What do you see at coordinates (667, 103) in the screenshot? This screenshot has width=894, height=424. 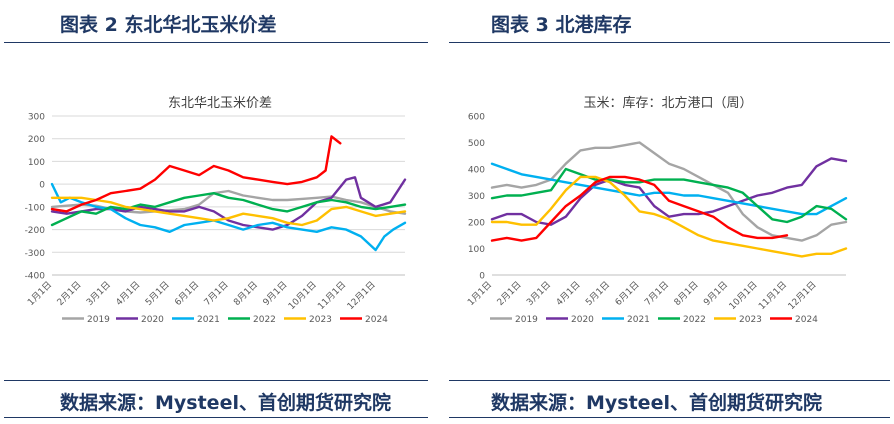 I see `chart-title: 玉米：库存：北方港口（周）` at bounding box center [667, 103].